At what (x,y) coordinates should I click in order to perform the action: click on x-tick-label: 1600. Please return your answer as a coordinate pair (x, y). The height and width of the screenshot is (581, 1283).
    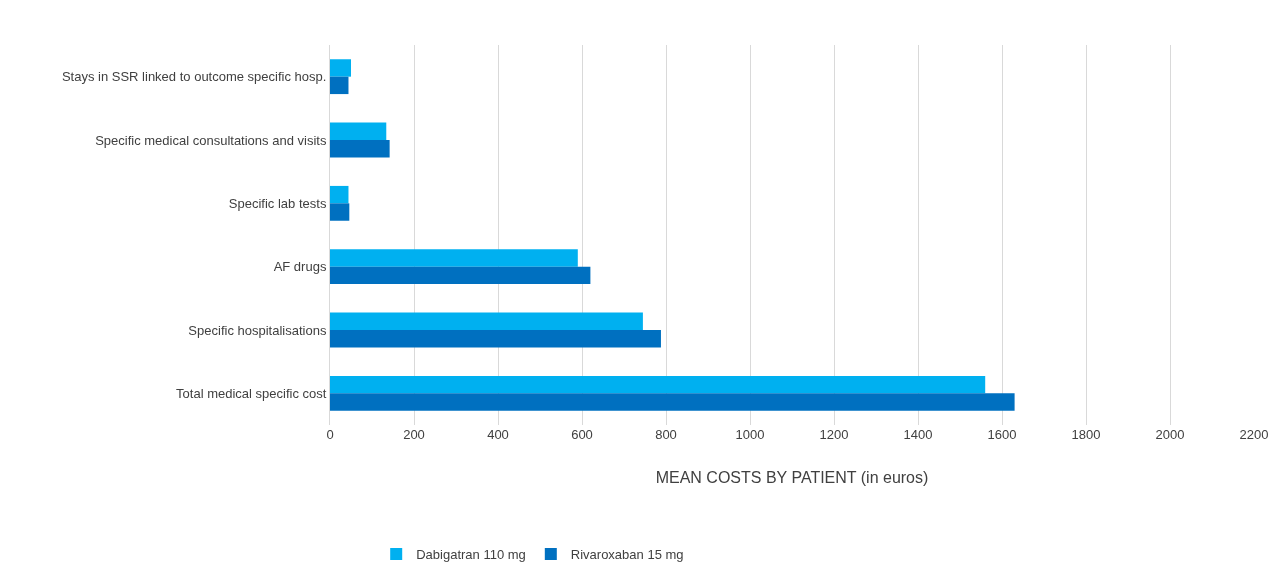
    Looking at the image, I should click on (1002, 434).